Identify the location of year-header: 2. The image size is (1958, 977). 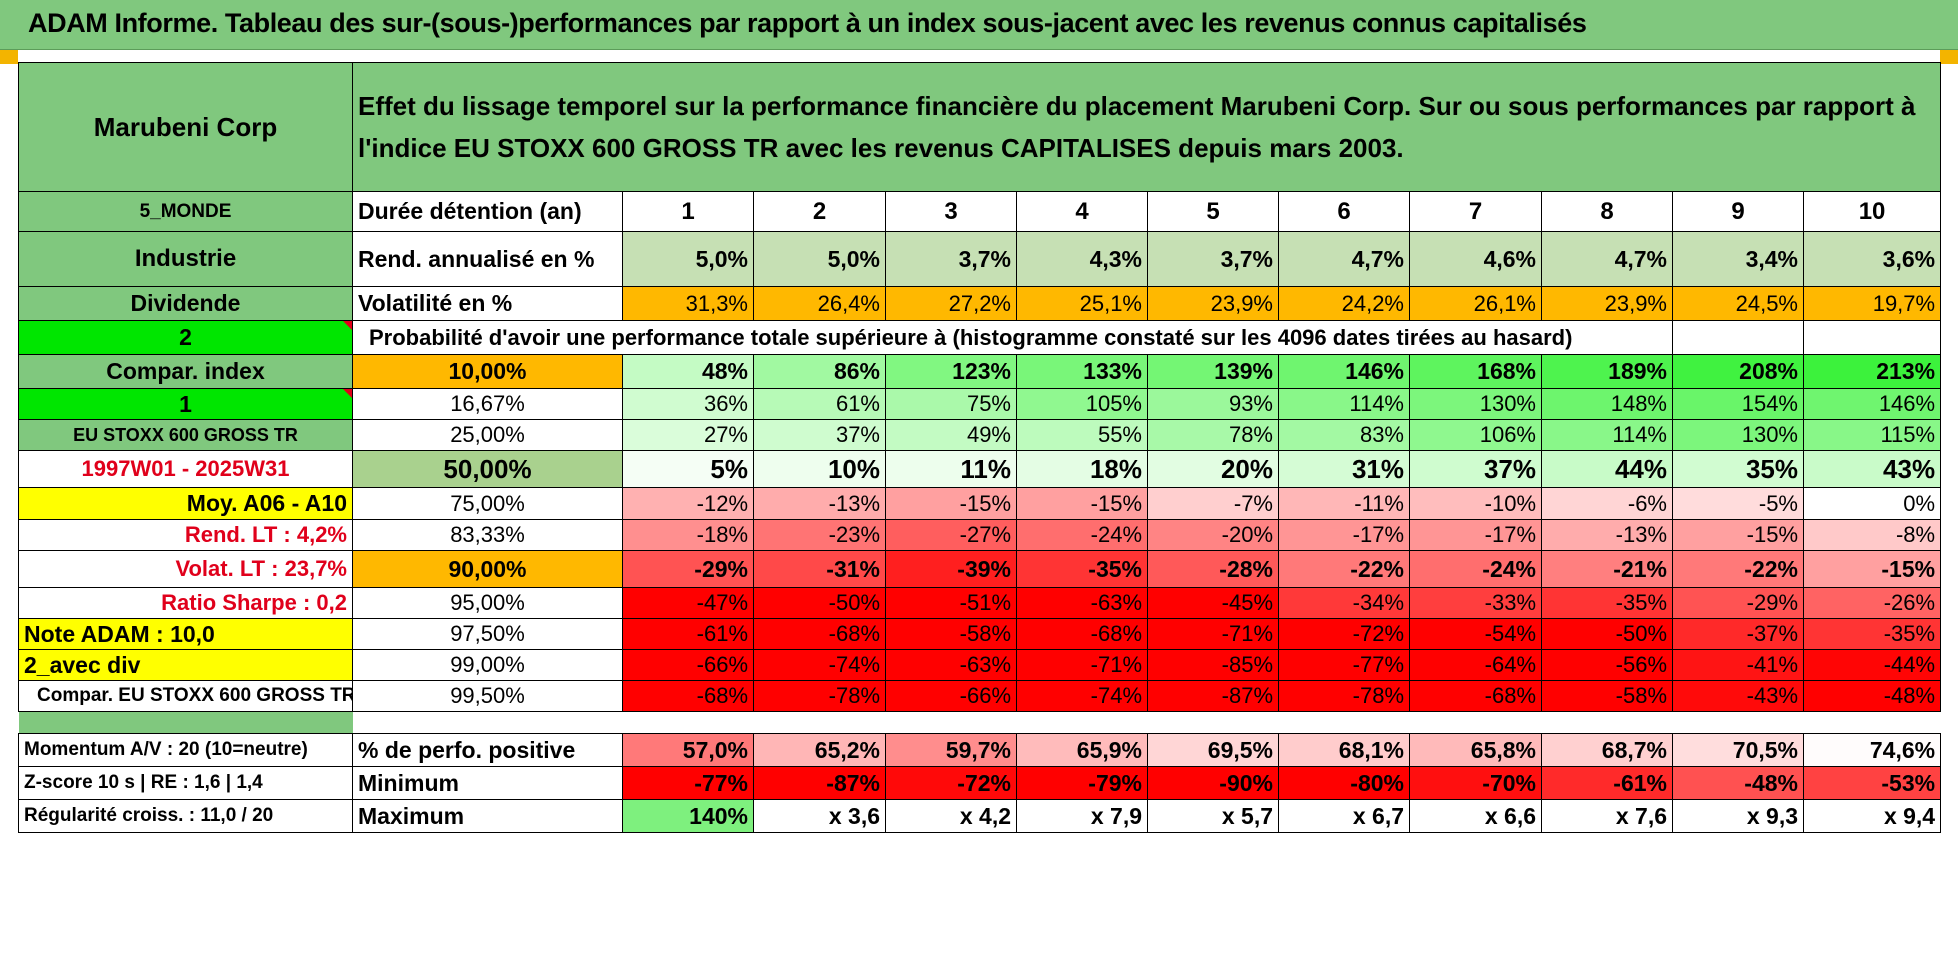
(819, 211).